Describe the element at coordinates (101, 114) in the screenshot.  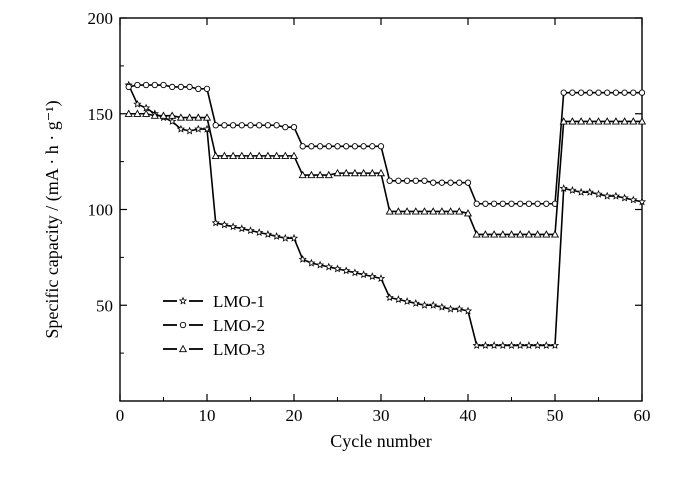
I see `y-tick-label: 150` at that location.